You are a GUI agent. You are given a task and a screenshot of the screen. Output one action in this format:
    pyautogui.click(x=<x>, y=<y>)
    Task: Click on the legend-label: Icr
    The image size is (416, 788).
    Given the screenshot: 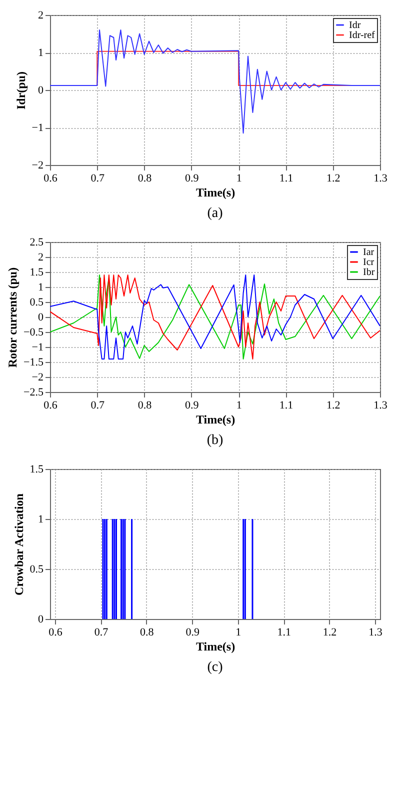 What is the action you would take?
    pyautogui.click(x=369, y=262)
    